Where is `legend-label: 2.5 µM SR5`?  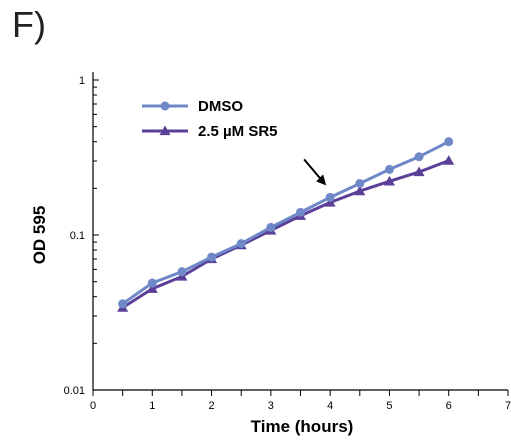
legend-label: 2.5 µM SR5 is located at coordinates (238, 131).